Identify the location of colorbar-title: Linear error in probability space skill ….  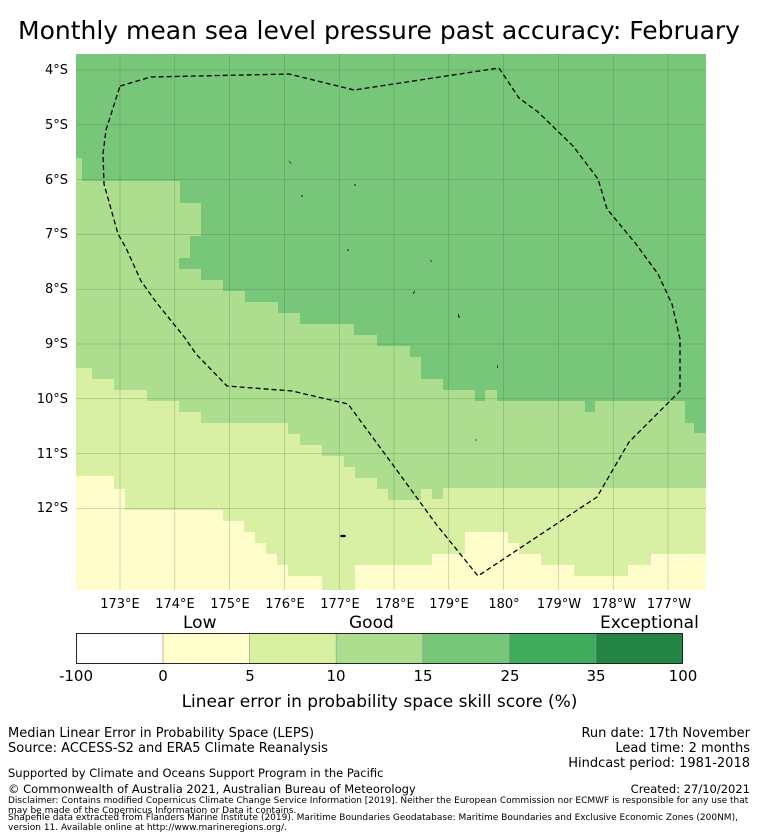
(379, 702).